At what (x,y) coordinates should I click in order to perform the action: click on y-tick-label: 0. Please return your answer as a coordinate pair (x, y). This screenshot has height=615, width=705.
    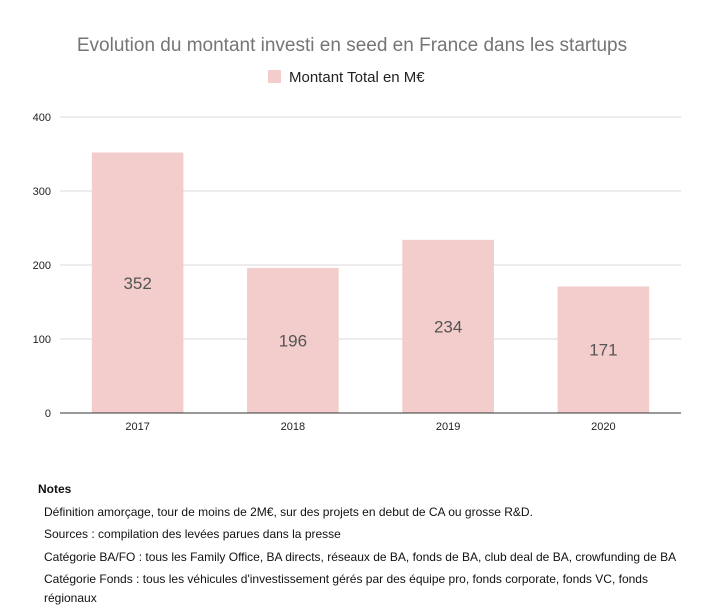
    Looking at the image, I should click on (48, 414).